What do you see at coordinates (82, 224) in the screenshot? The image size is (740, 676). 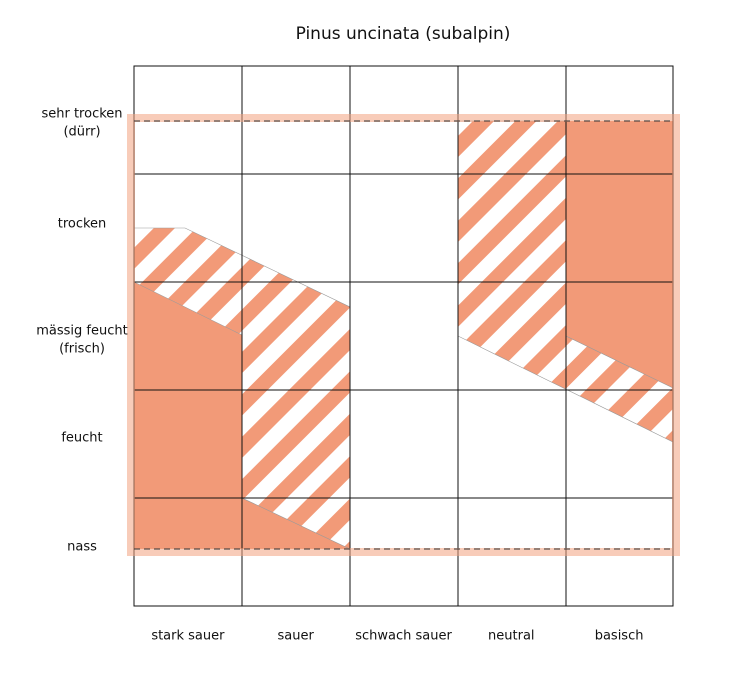 I see `row-label: trocken` at bounding box center [82, 224].